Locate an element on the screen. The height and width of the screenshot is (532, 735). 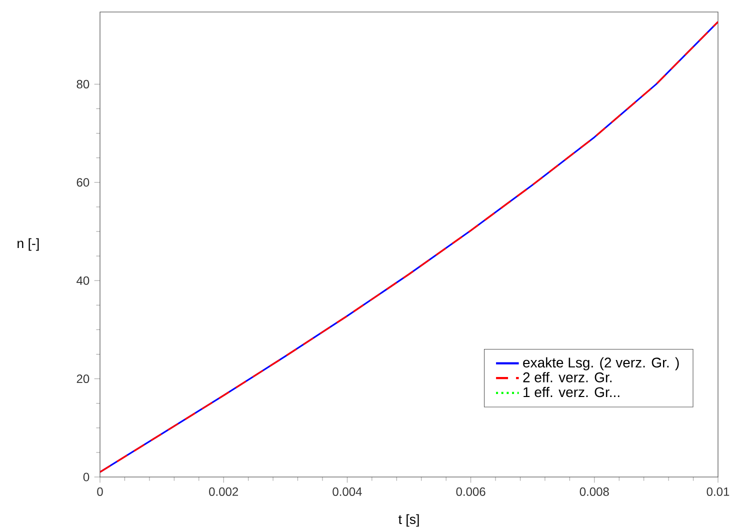
x-tick-label: 0 is located at coordinates (100, 491).